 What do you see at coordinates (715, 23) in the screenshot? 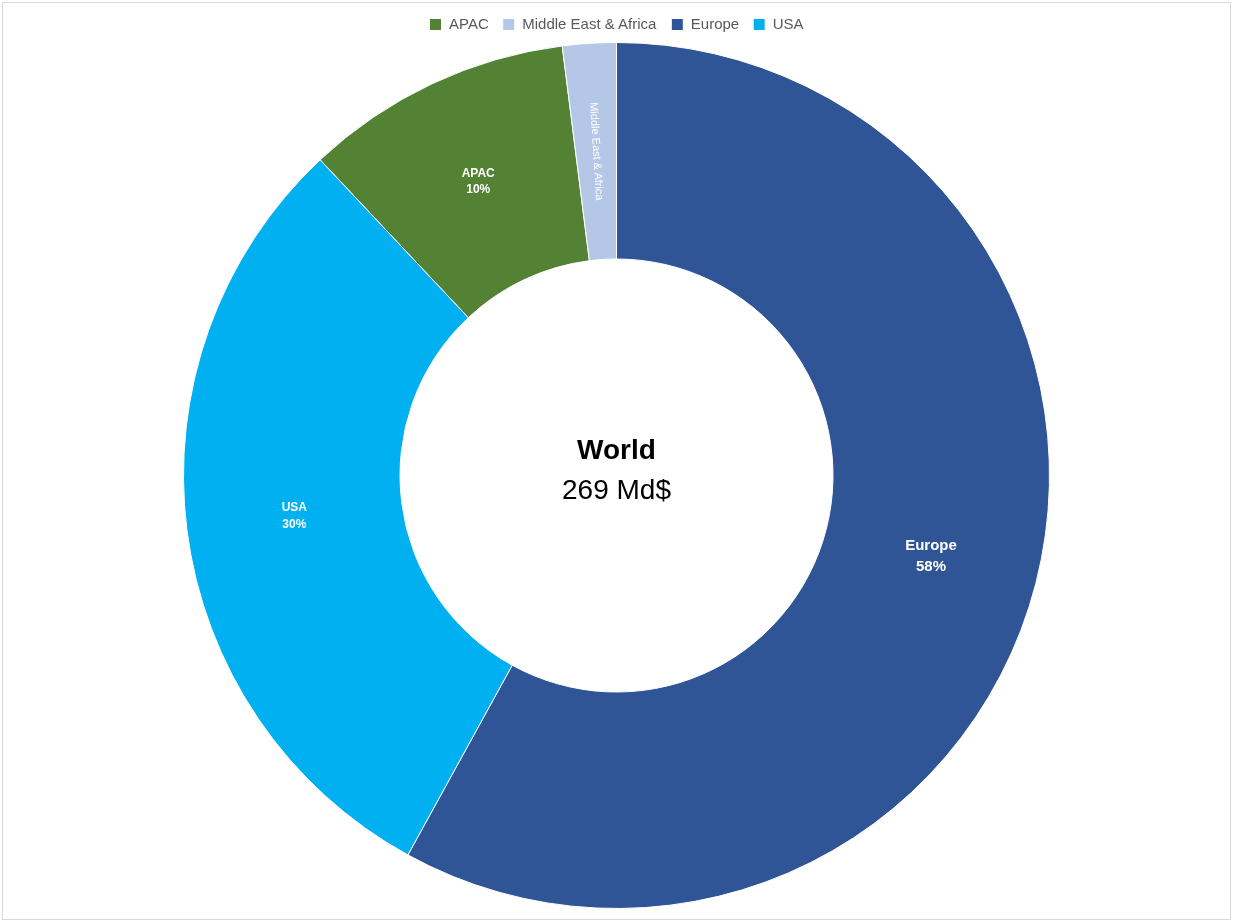
I see `legend-label: Europe` at bounding box center [715, 23].